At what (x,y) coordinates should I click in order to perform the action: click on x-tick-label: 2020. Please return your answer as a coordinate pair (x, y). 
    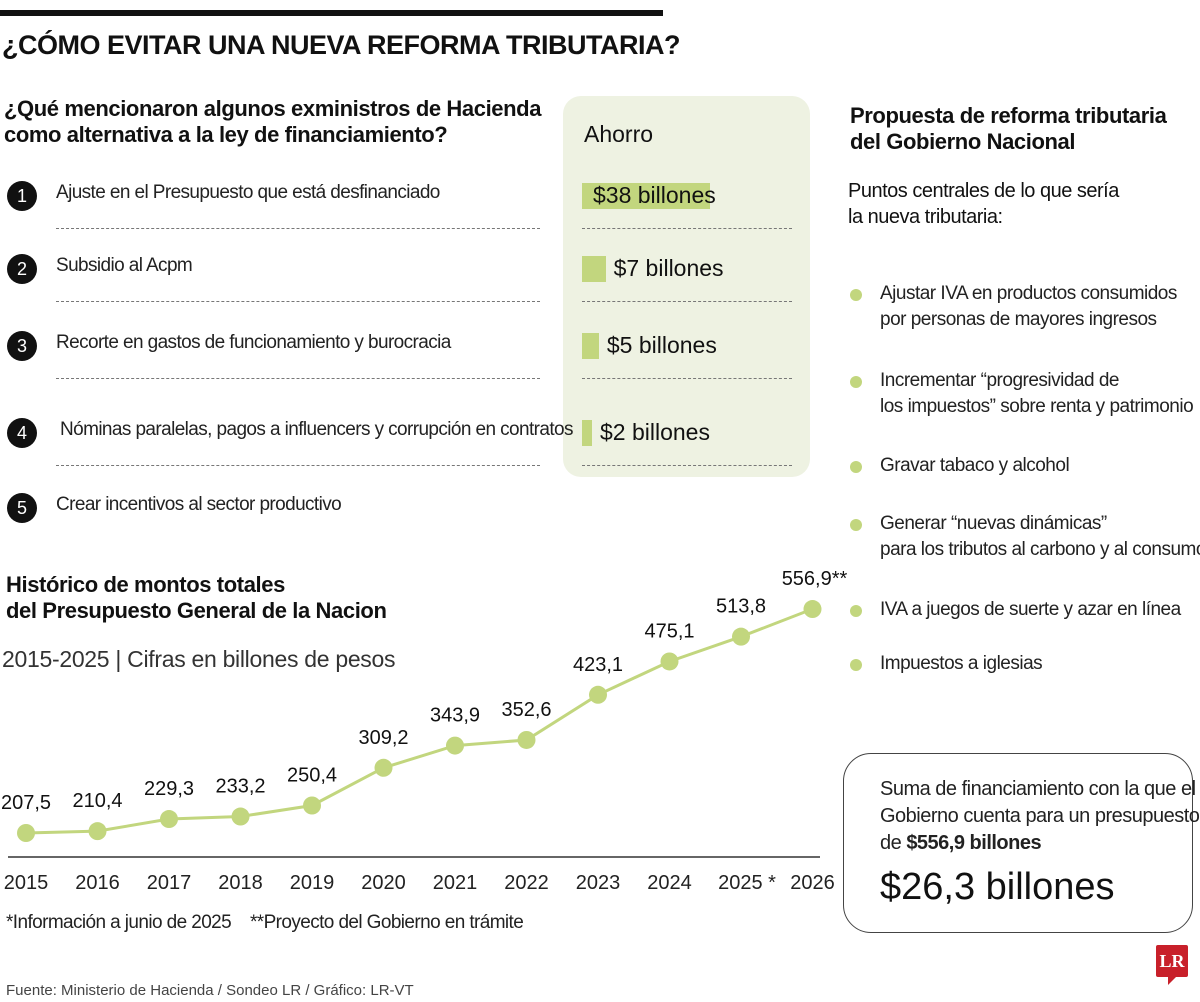
    Looking at the image, I should click on (383, 883).